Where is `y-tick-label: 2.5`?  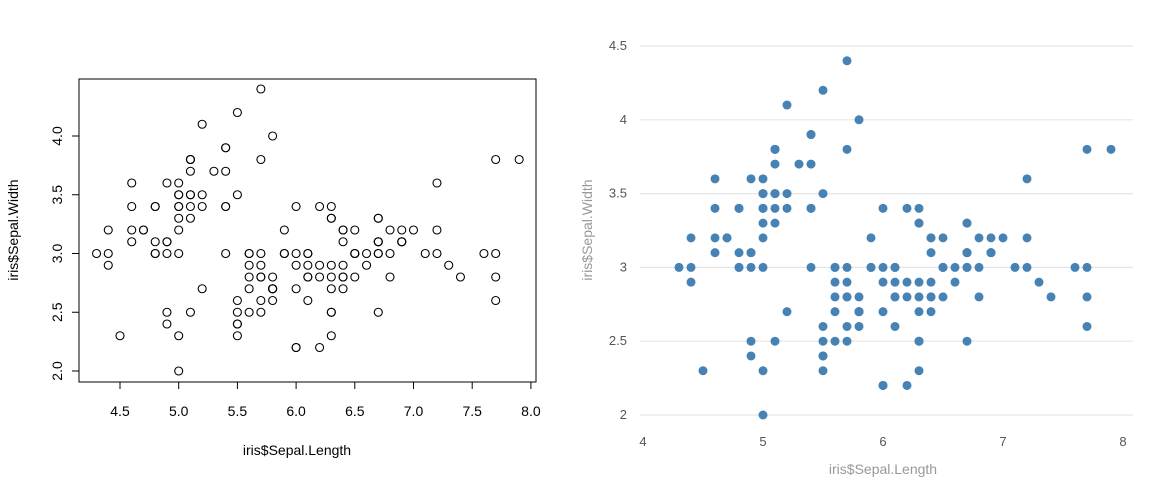
y-tick-label: 2.5 is located at coordinates (57, 312).